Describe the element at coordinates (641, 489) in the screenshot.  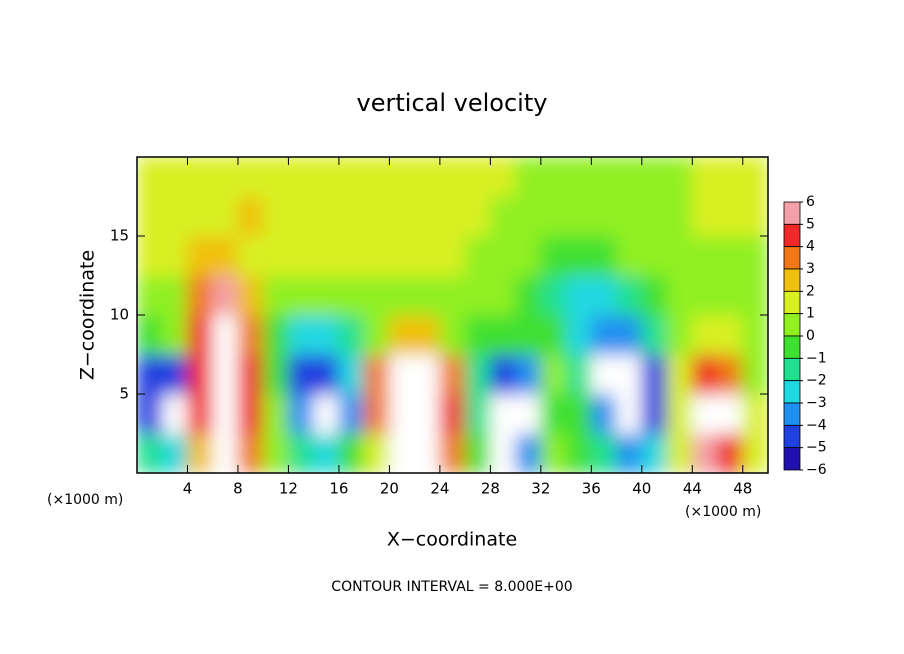
I see `x-tick-label: 40` at that location.